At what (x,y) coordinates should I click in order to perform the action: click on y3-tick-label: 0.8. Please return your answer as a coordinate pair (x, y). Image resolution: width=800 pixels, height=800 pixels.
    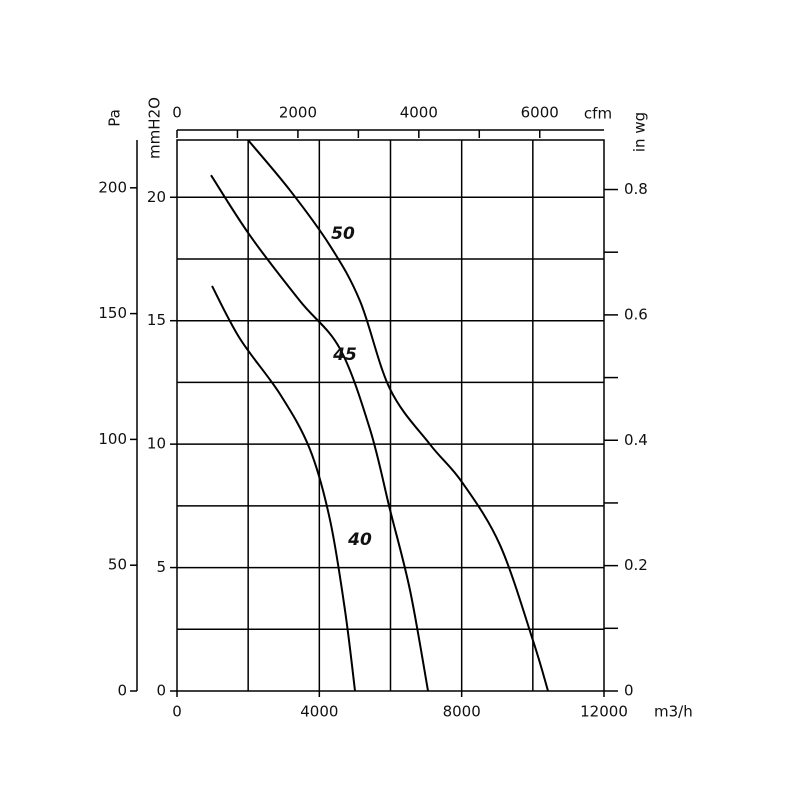
    Looking at the image, I should click on (636, 189).